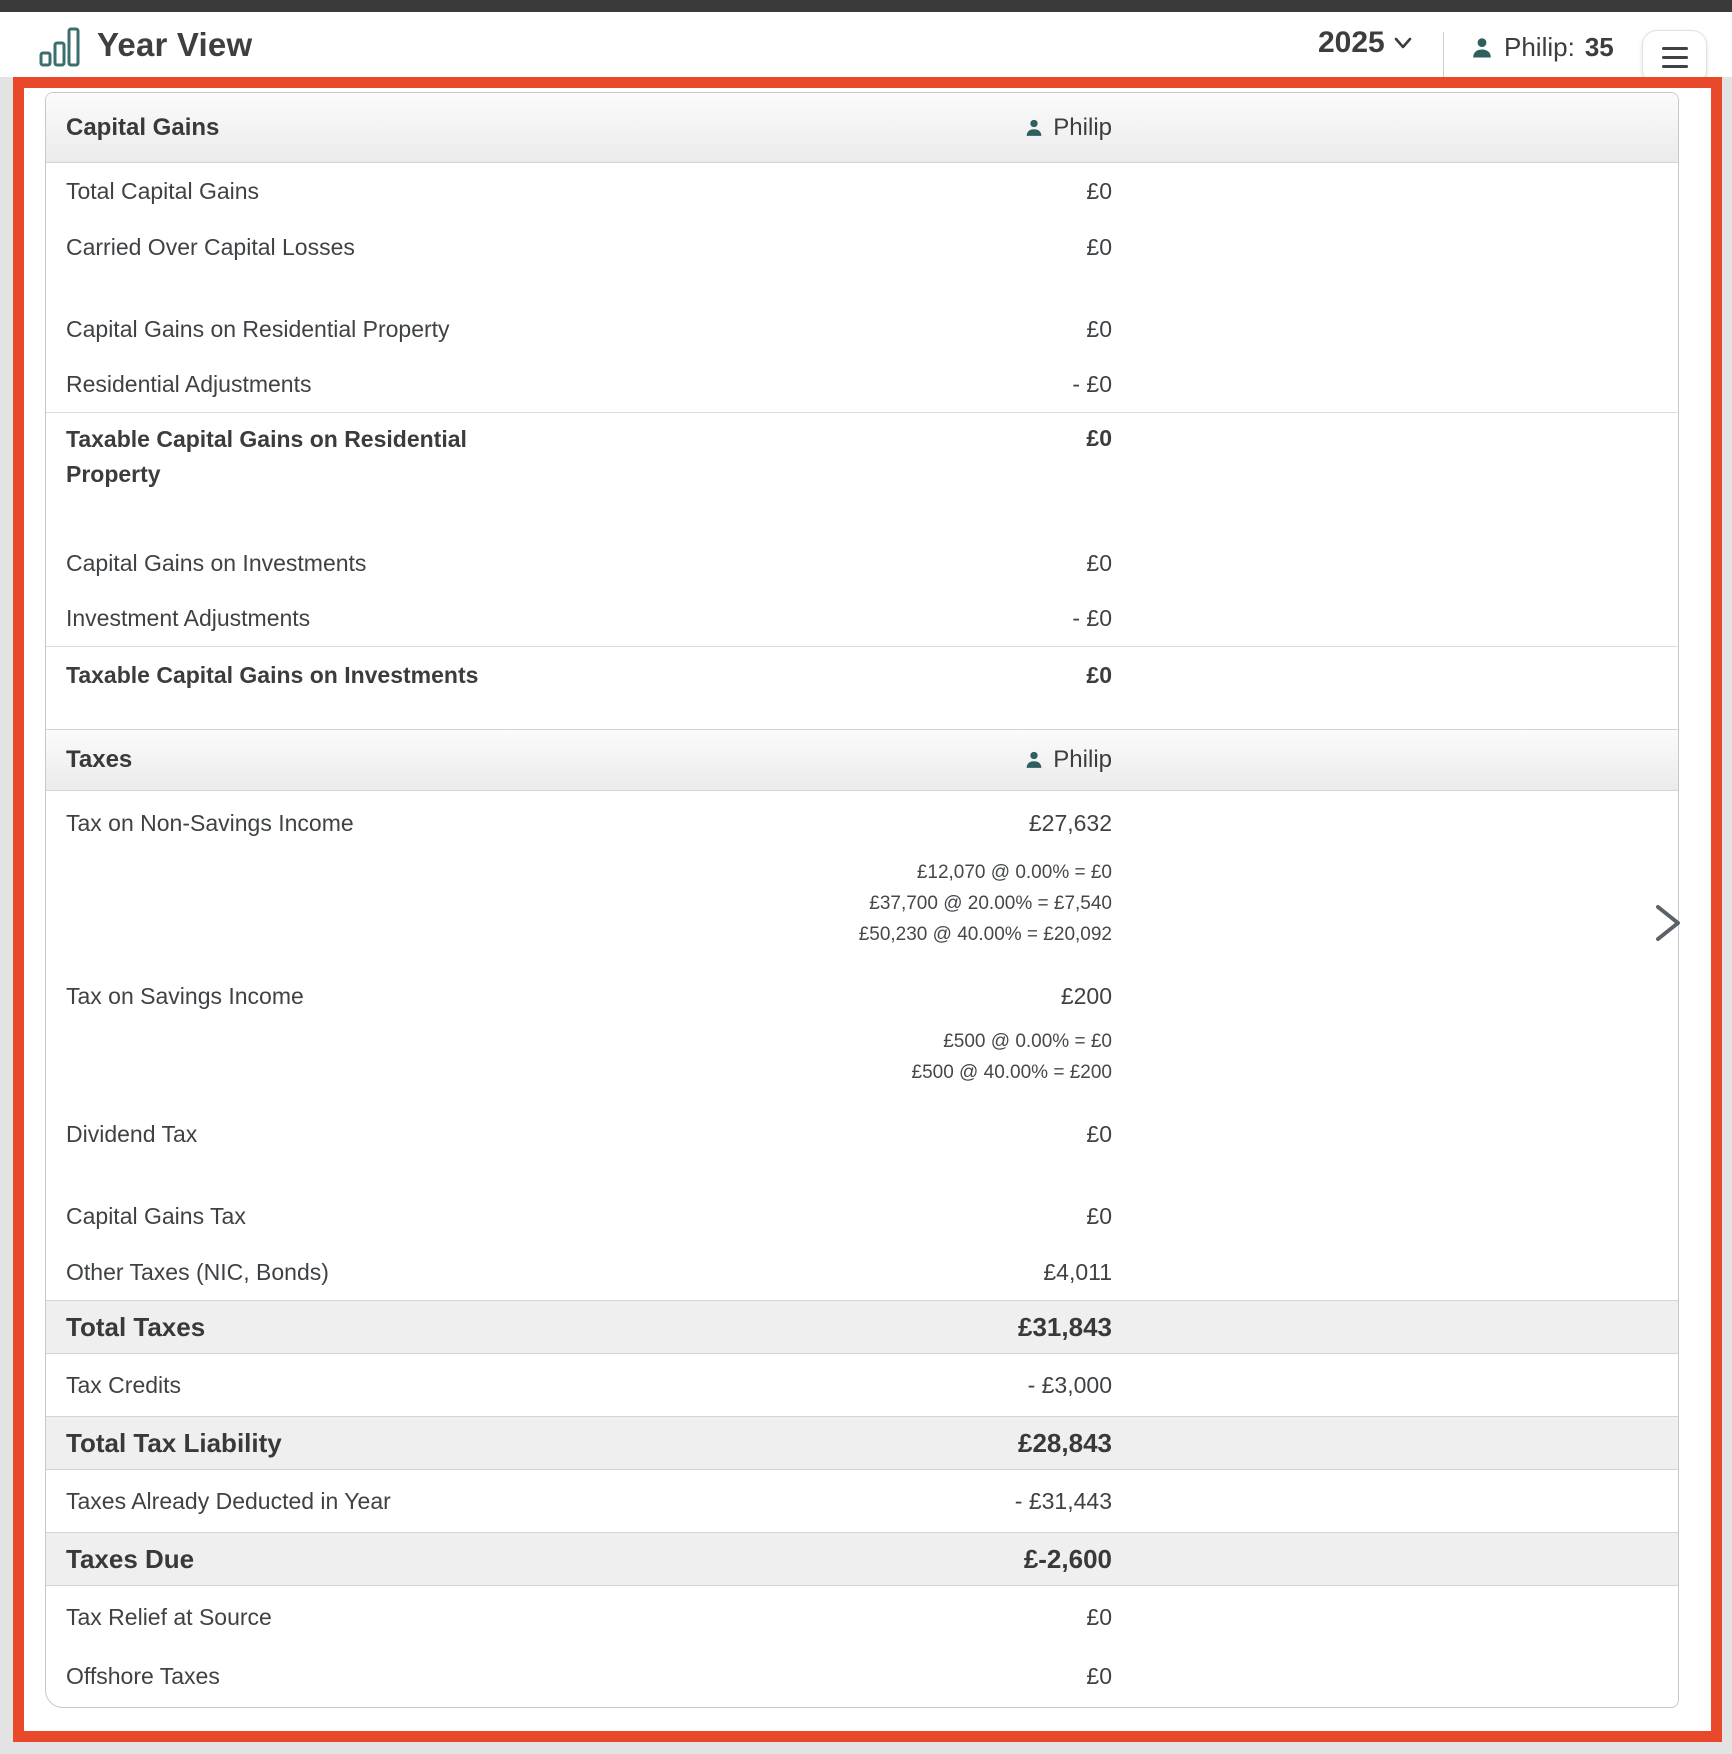 The height and width of the screenshot is (1754, 1732). What do you see at coordinates (228, 1500) in the screenshot?
I see `row-label: Taxes Already Deducted in Year` at bounding box center [228, 1500].